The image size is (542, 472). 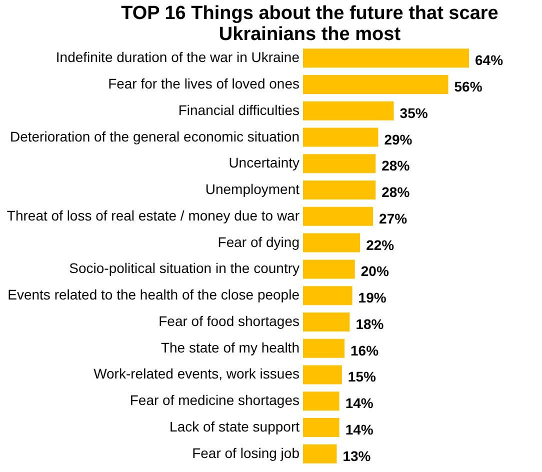 What do you see at coordinates (489, 60) in the screenshot?
I see `data-label: 64%` at bounding box center [489, 60].